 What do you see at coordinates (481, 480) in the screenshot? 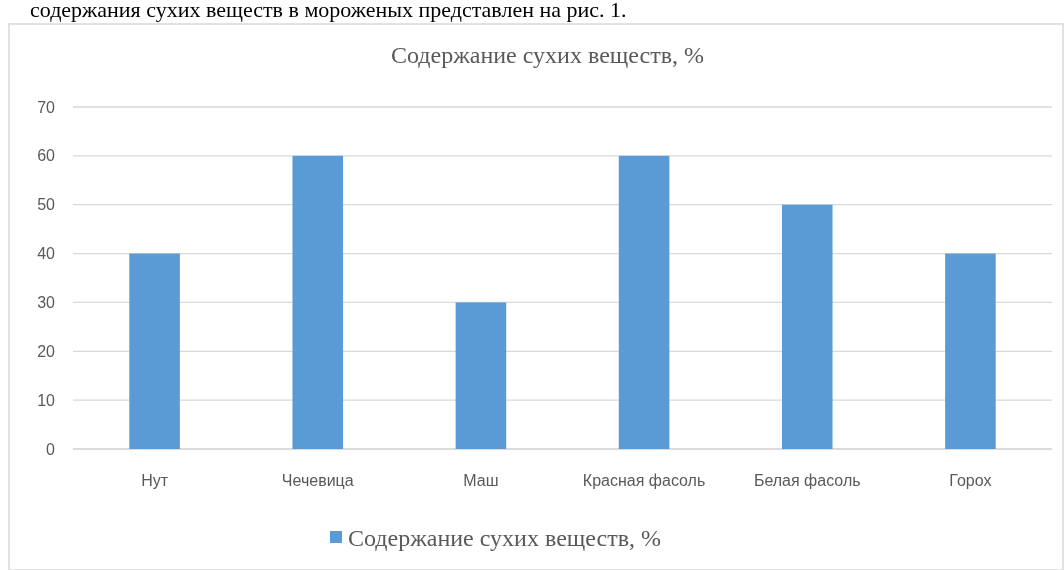
I see `x-tick-label: Маш` at bounding box center [481, 480].